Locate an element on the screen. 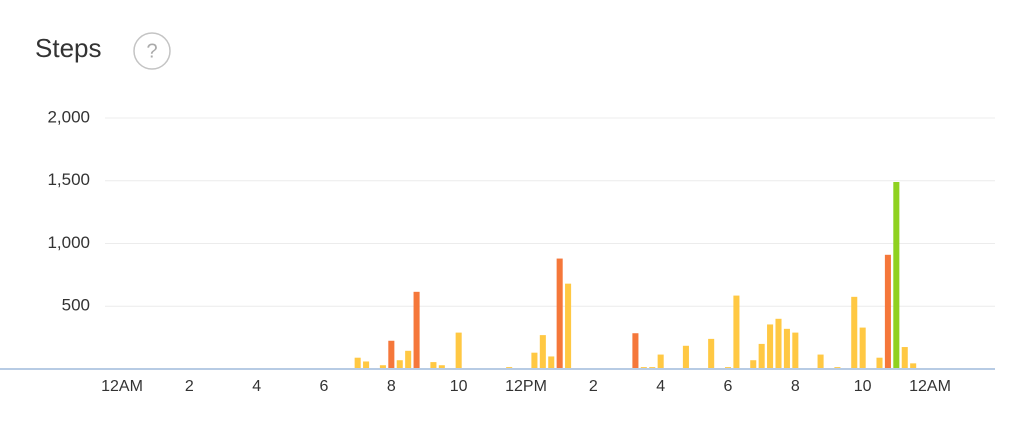 The width and height of the screenshot is (1024, 434). y-tick-label: 1,000 is located at coordinates (68, 242).